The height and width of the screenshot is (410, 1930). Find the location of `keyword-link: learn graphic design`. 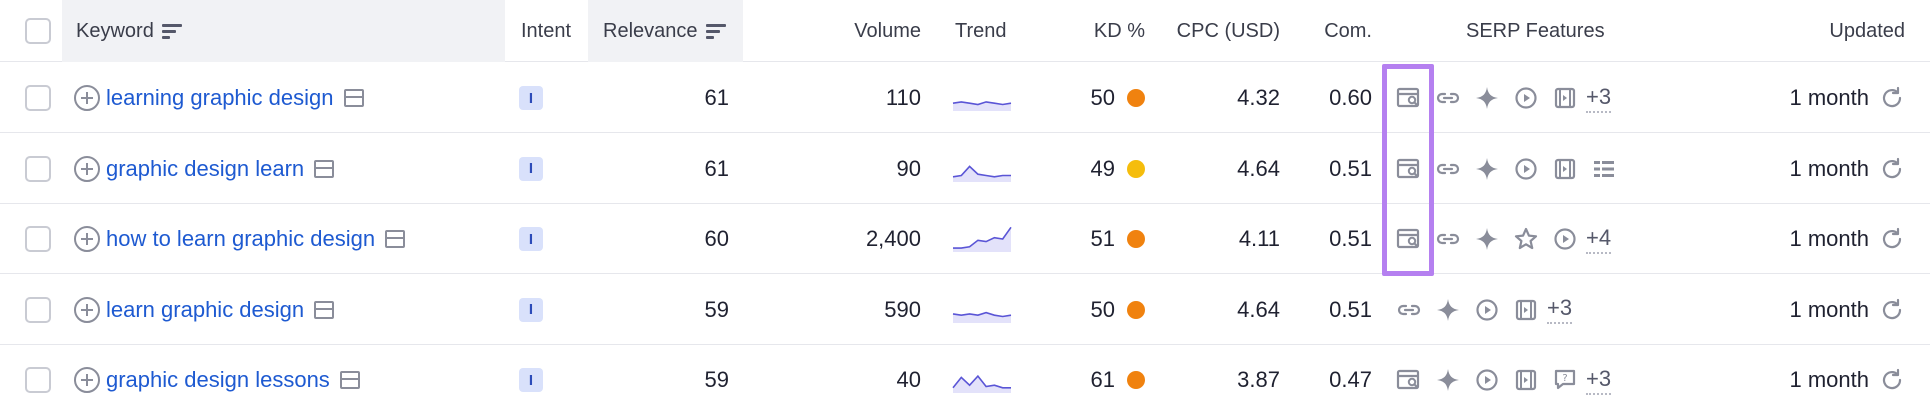

keyword-link: learn graphic design is located at coordinates (205, 309).